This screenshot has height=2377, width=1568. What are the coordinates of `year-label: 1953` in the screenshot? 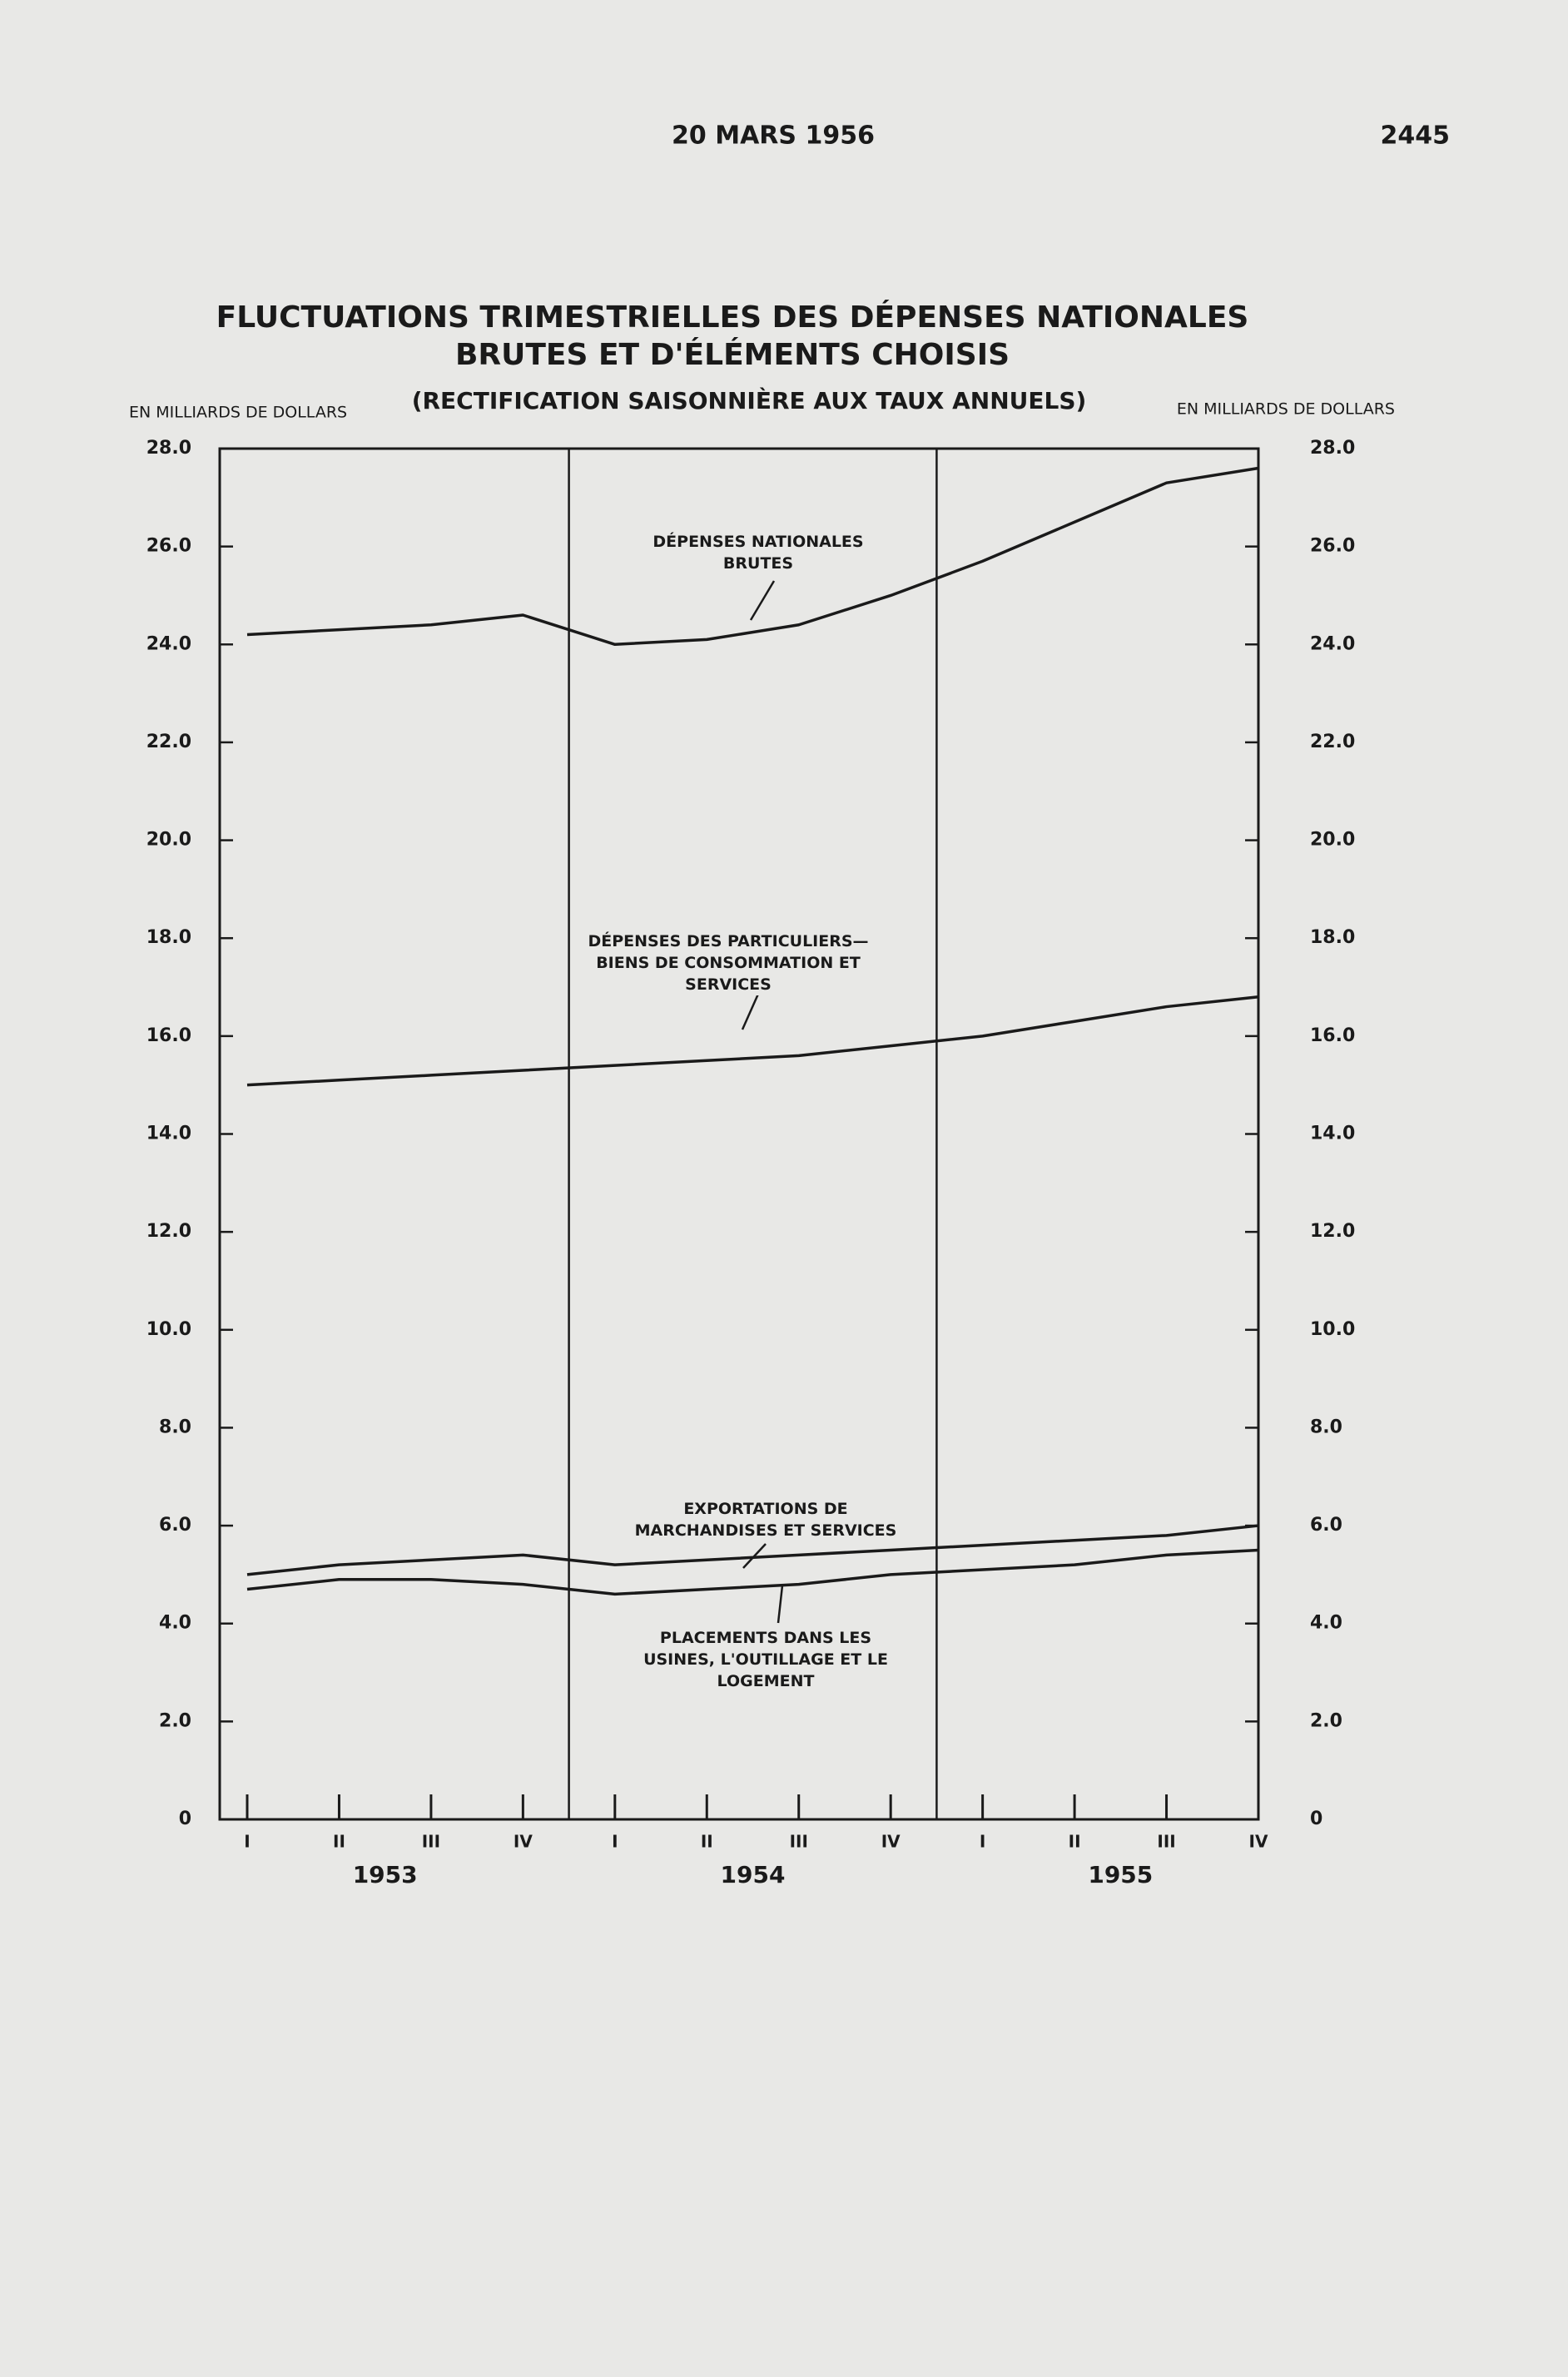 It's located at (385, 1875).